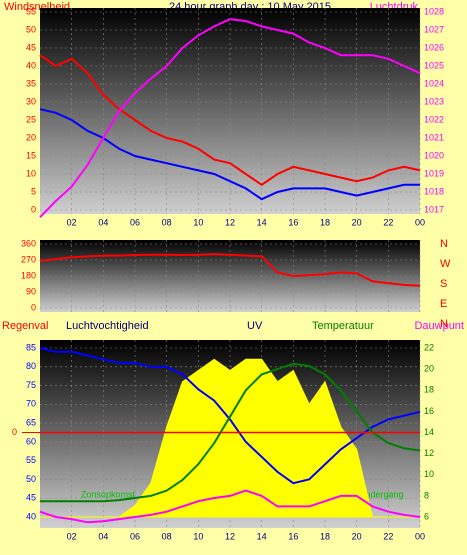  I want to click on y2-tick-label: 1027, so click(434, 29).